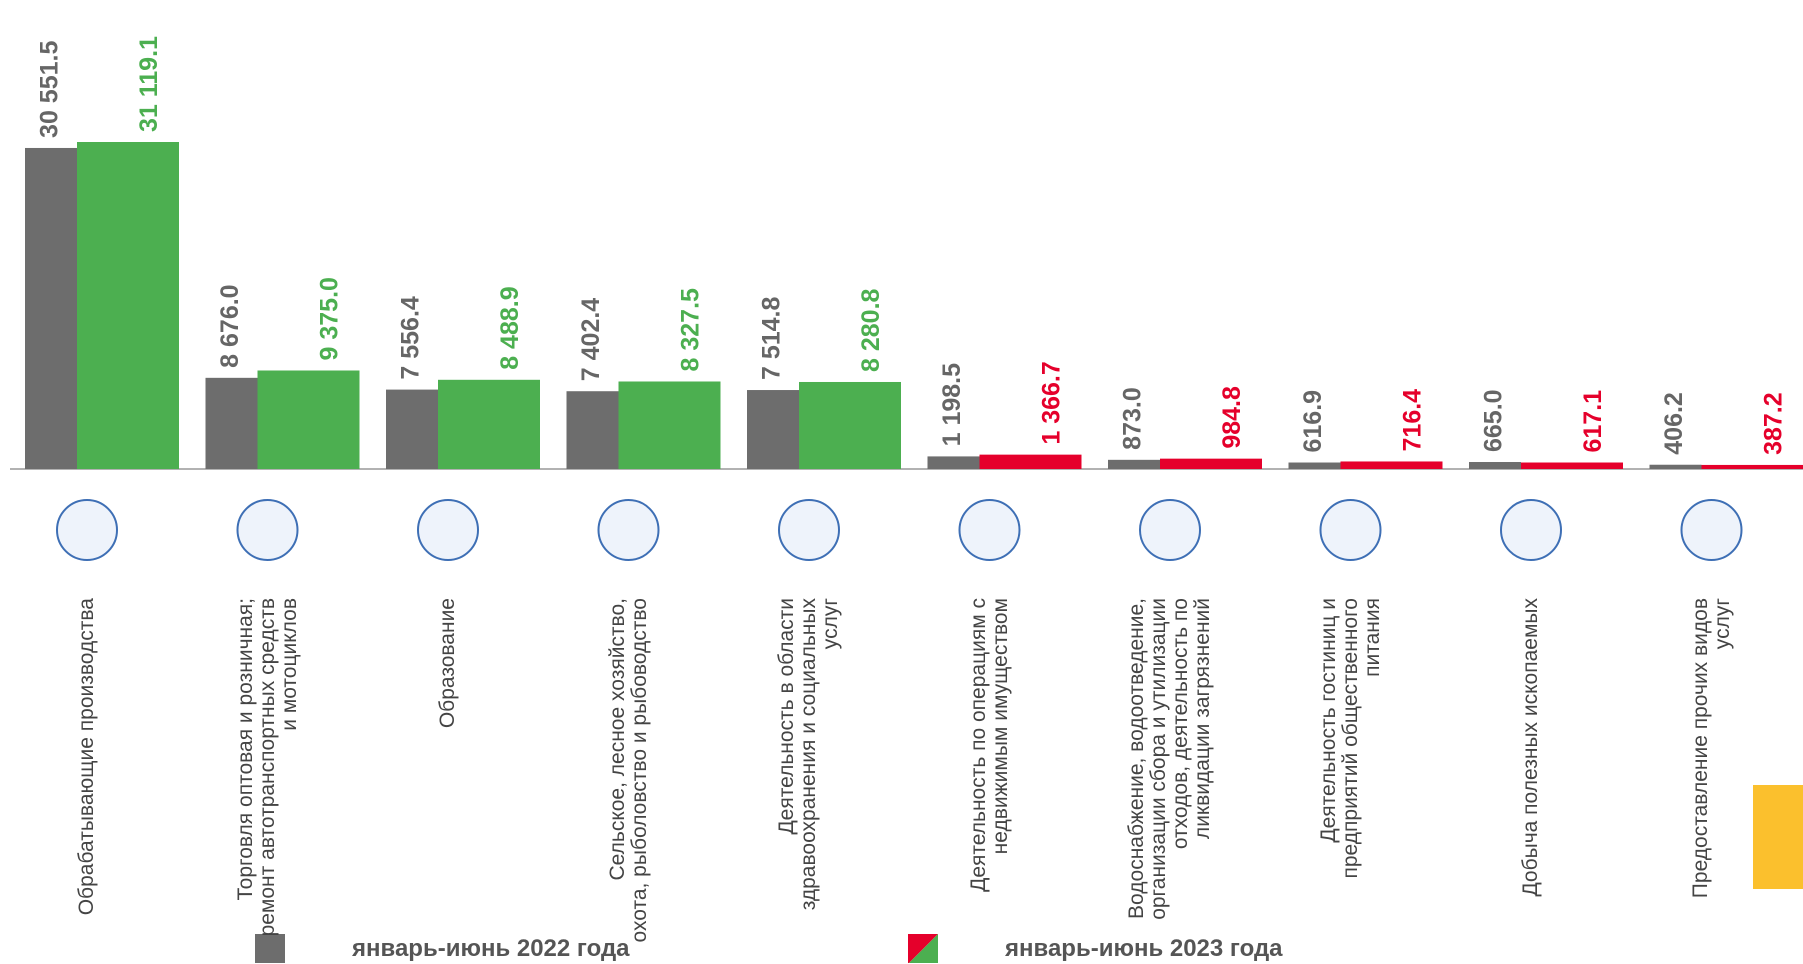 The height and width of the screenshot is (964, 1803). I want to click on category-text-line: Добыча полезных ископаемых, so click(1531, 770).